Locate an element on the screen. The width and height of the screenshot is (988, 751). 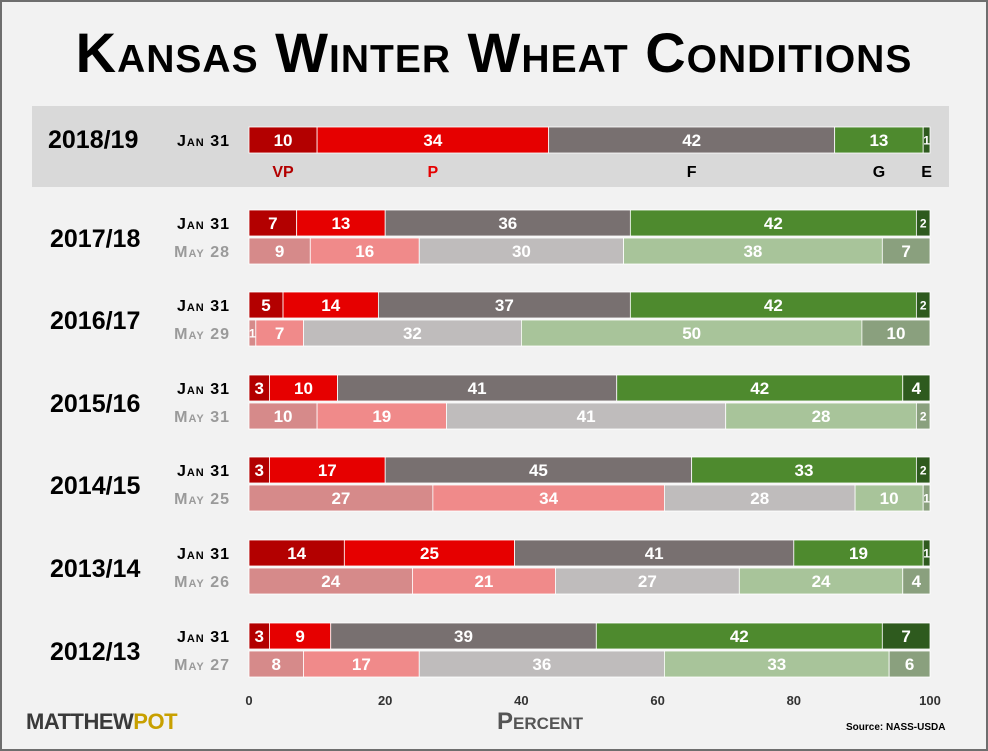
data-label: 2 is located at coordinates (923, 470).